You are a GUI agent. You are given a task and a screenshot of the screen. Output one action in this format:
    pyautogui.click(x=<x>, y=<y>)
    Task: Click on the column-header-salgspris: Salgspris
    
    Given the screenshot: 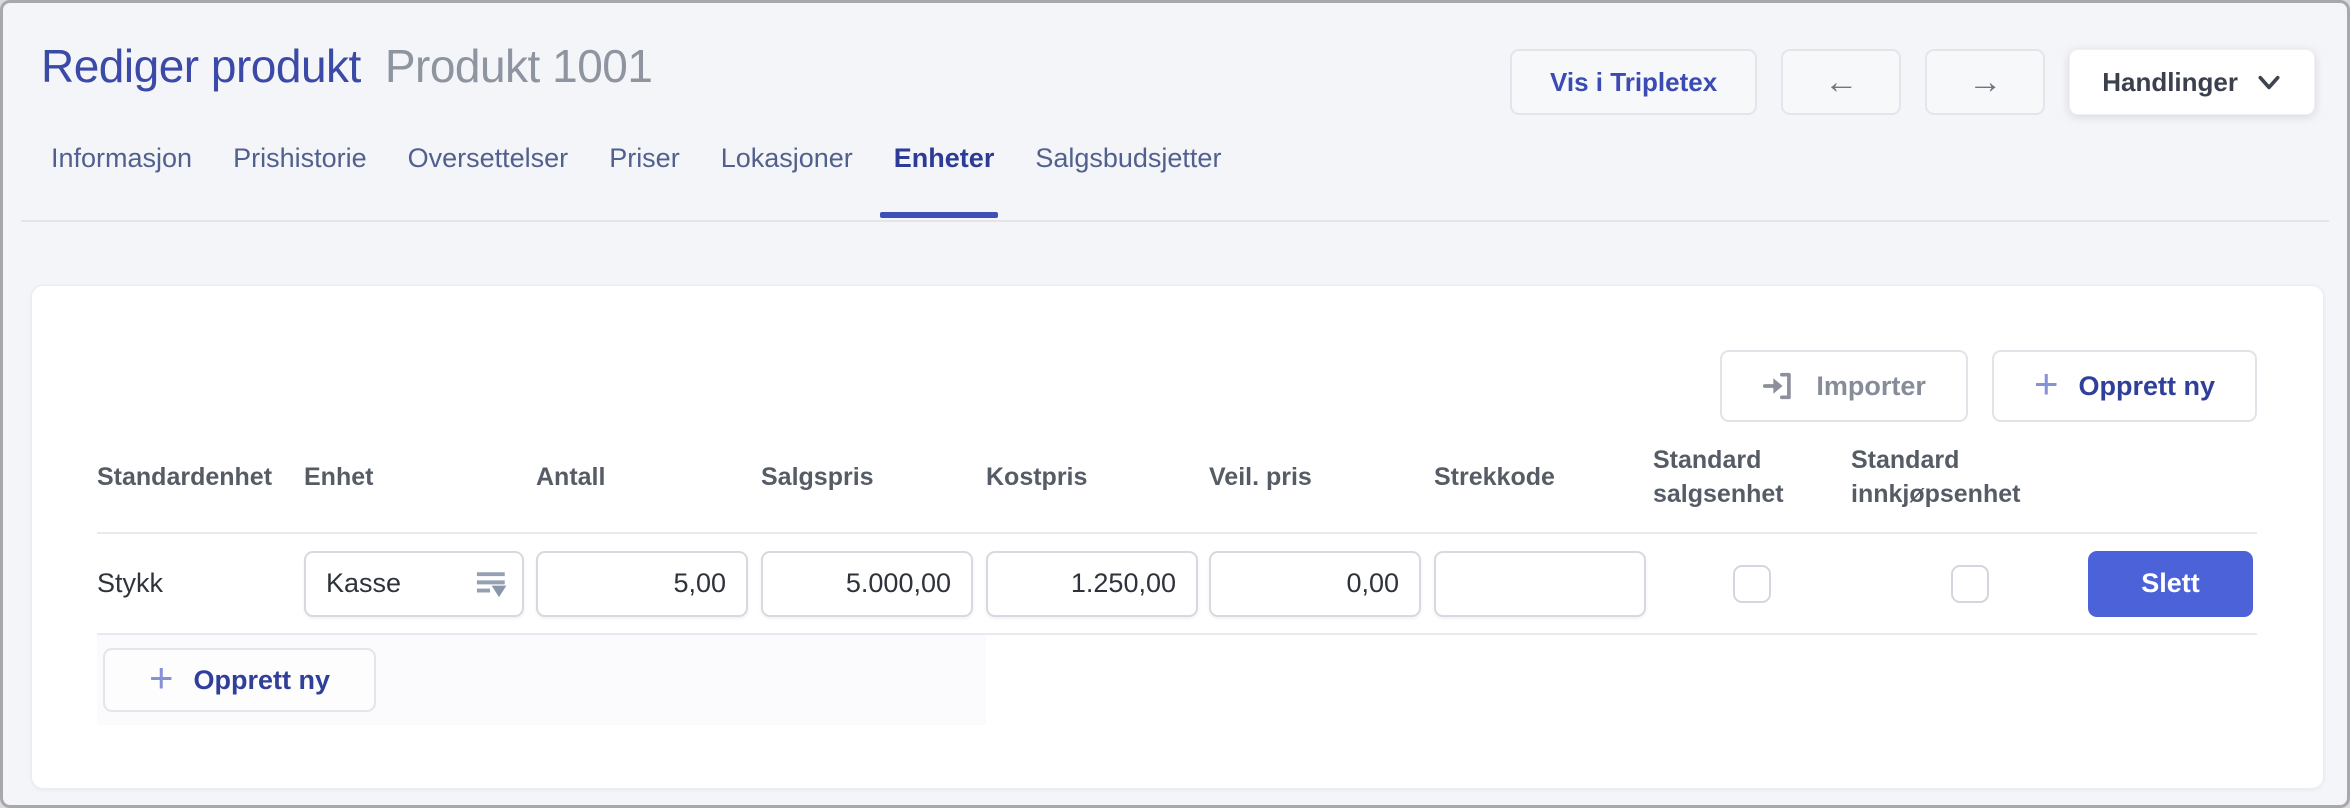 What is the action you would take?
    pyautogui.click(x=817, y=477)
    